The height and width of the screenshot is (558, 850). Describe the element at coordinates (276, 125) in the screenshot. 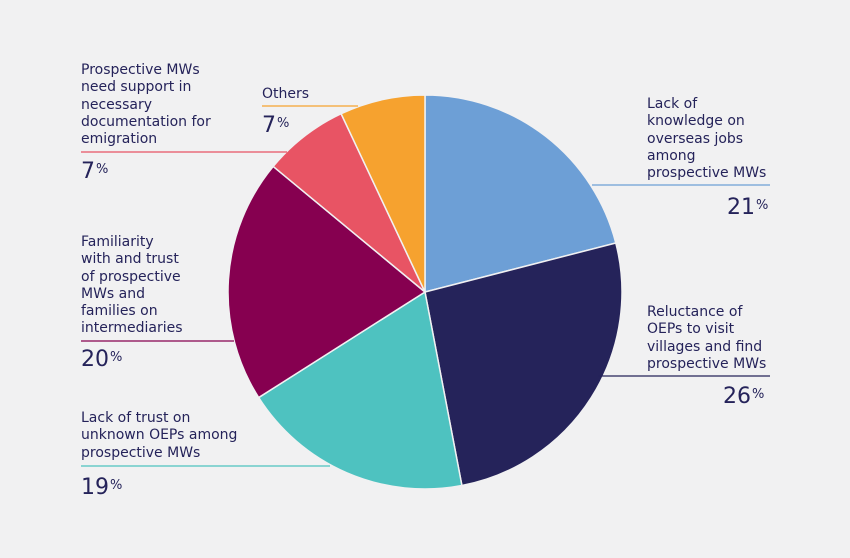

I see `slice-value-others: 7%` at that location.